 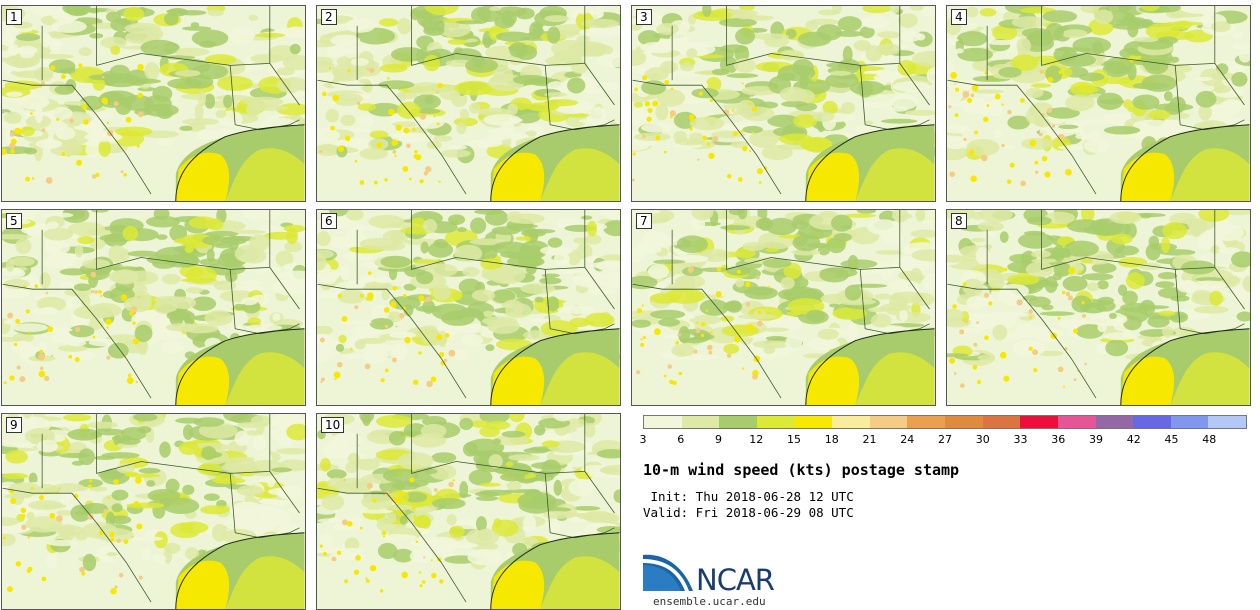 What do you see at coordinates (517, 380) in the screenshot?
I see `gulf-high-wind` at bounding box center [517, 380].